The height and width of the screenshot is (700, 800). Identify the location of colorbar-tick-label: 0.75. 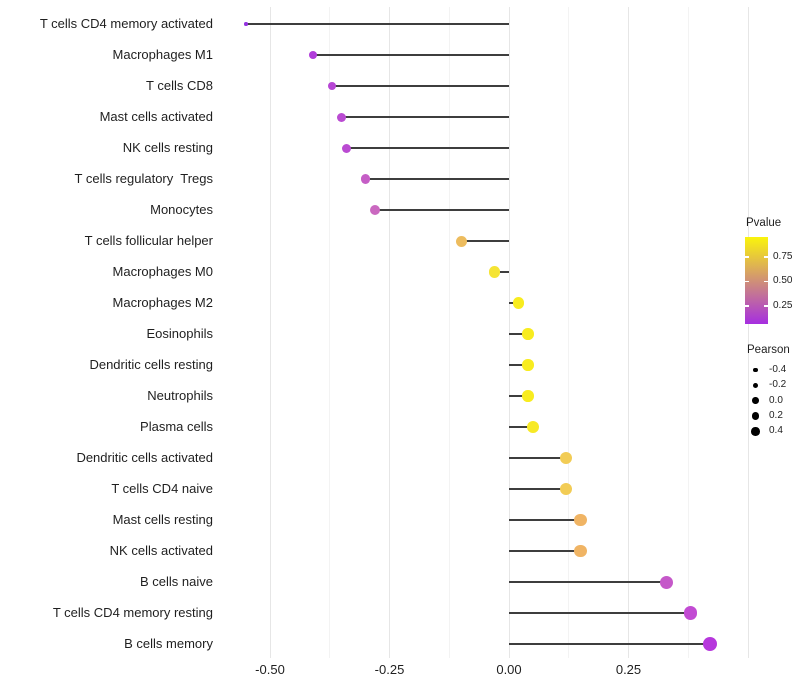
(783, 256).